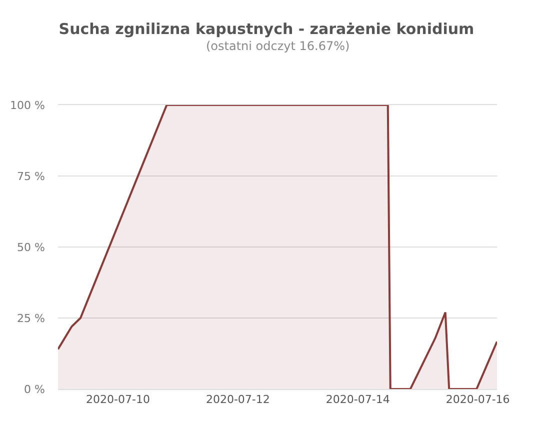  I want to click on x-tick-label: 2020-07-16, so click(478, 399).